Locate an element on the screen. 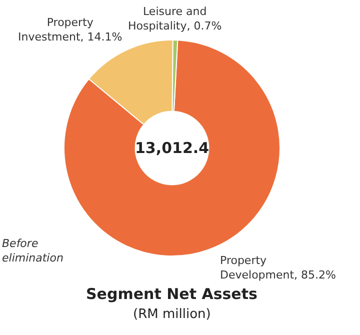  text: 13,012.4 is located at coordinates (172, 148).